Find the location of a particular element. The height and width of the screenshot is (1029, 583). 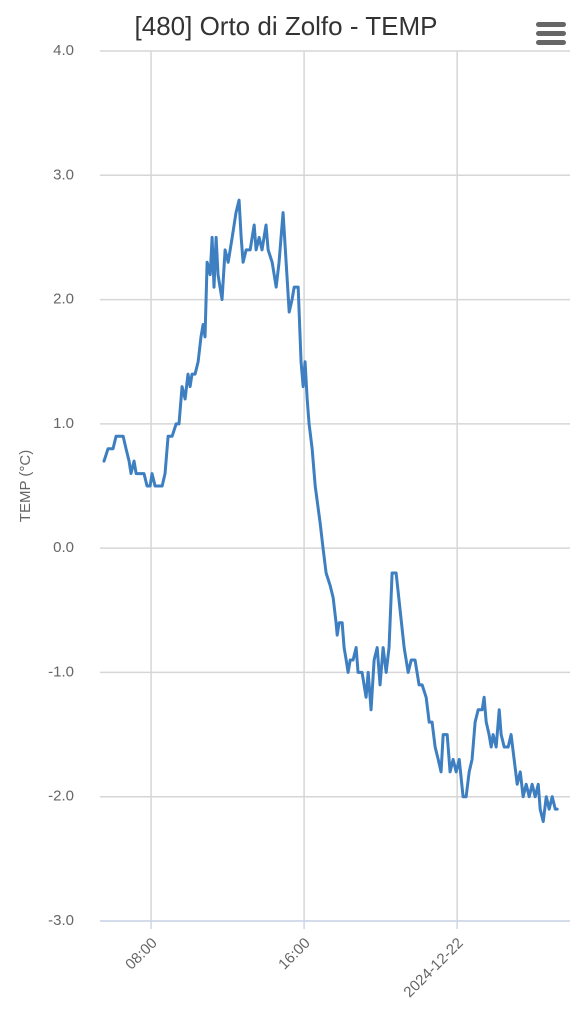

y-tick-label: -3.0 is located at coordinates (61, 920).